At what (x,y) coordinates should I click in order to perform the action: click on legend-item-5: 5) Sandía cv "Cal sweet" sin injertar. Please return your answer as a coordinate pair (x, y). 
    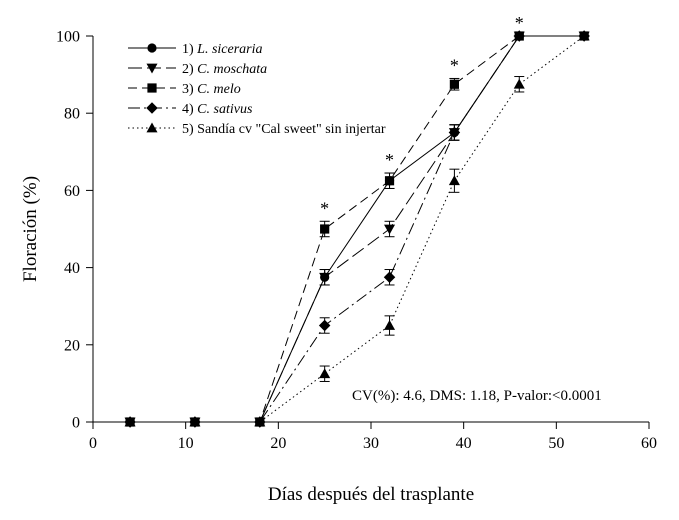
    Looking at the image, I should click on (257, 129).